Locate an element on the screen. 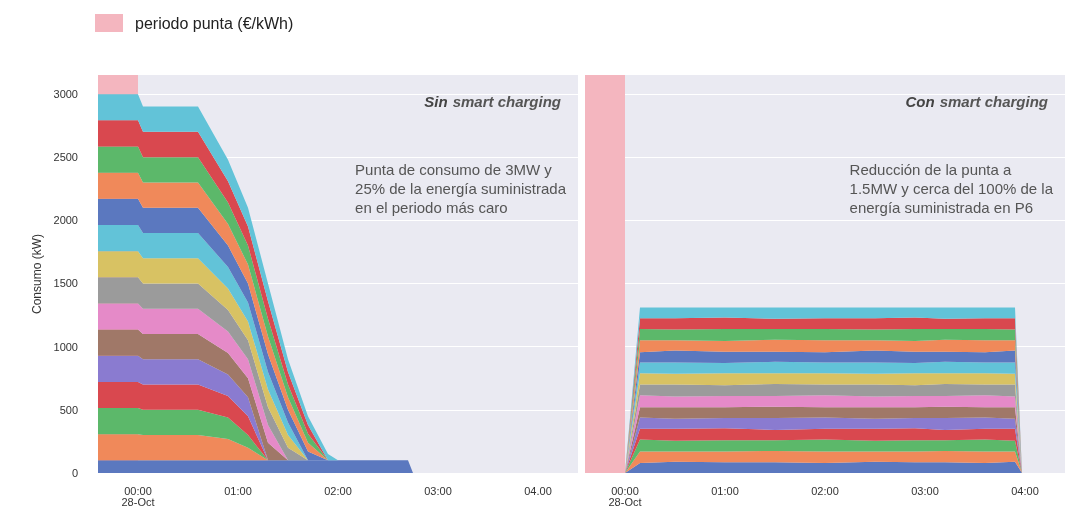 This screenshot has width=1071, height=512. annotation: Reducción de la punta a 1.5MW y cerca del 100% de la energía suministrada en P6 is located at coordinates (951, 188).